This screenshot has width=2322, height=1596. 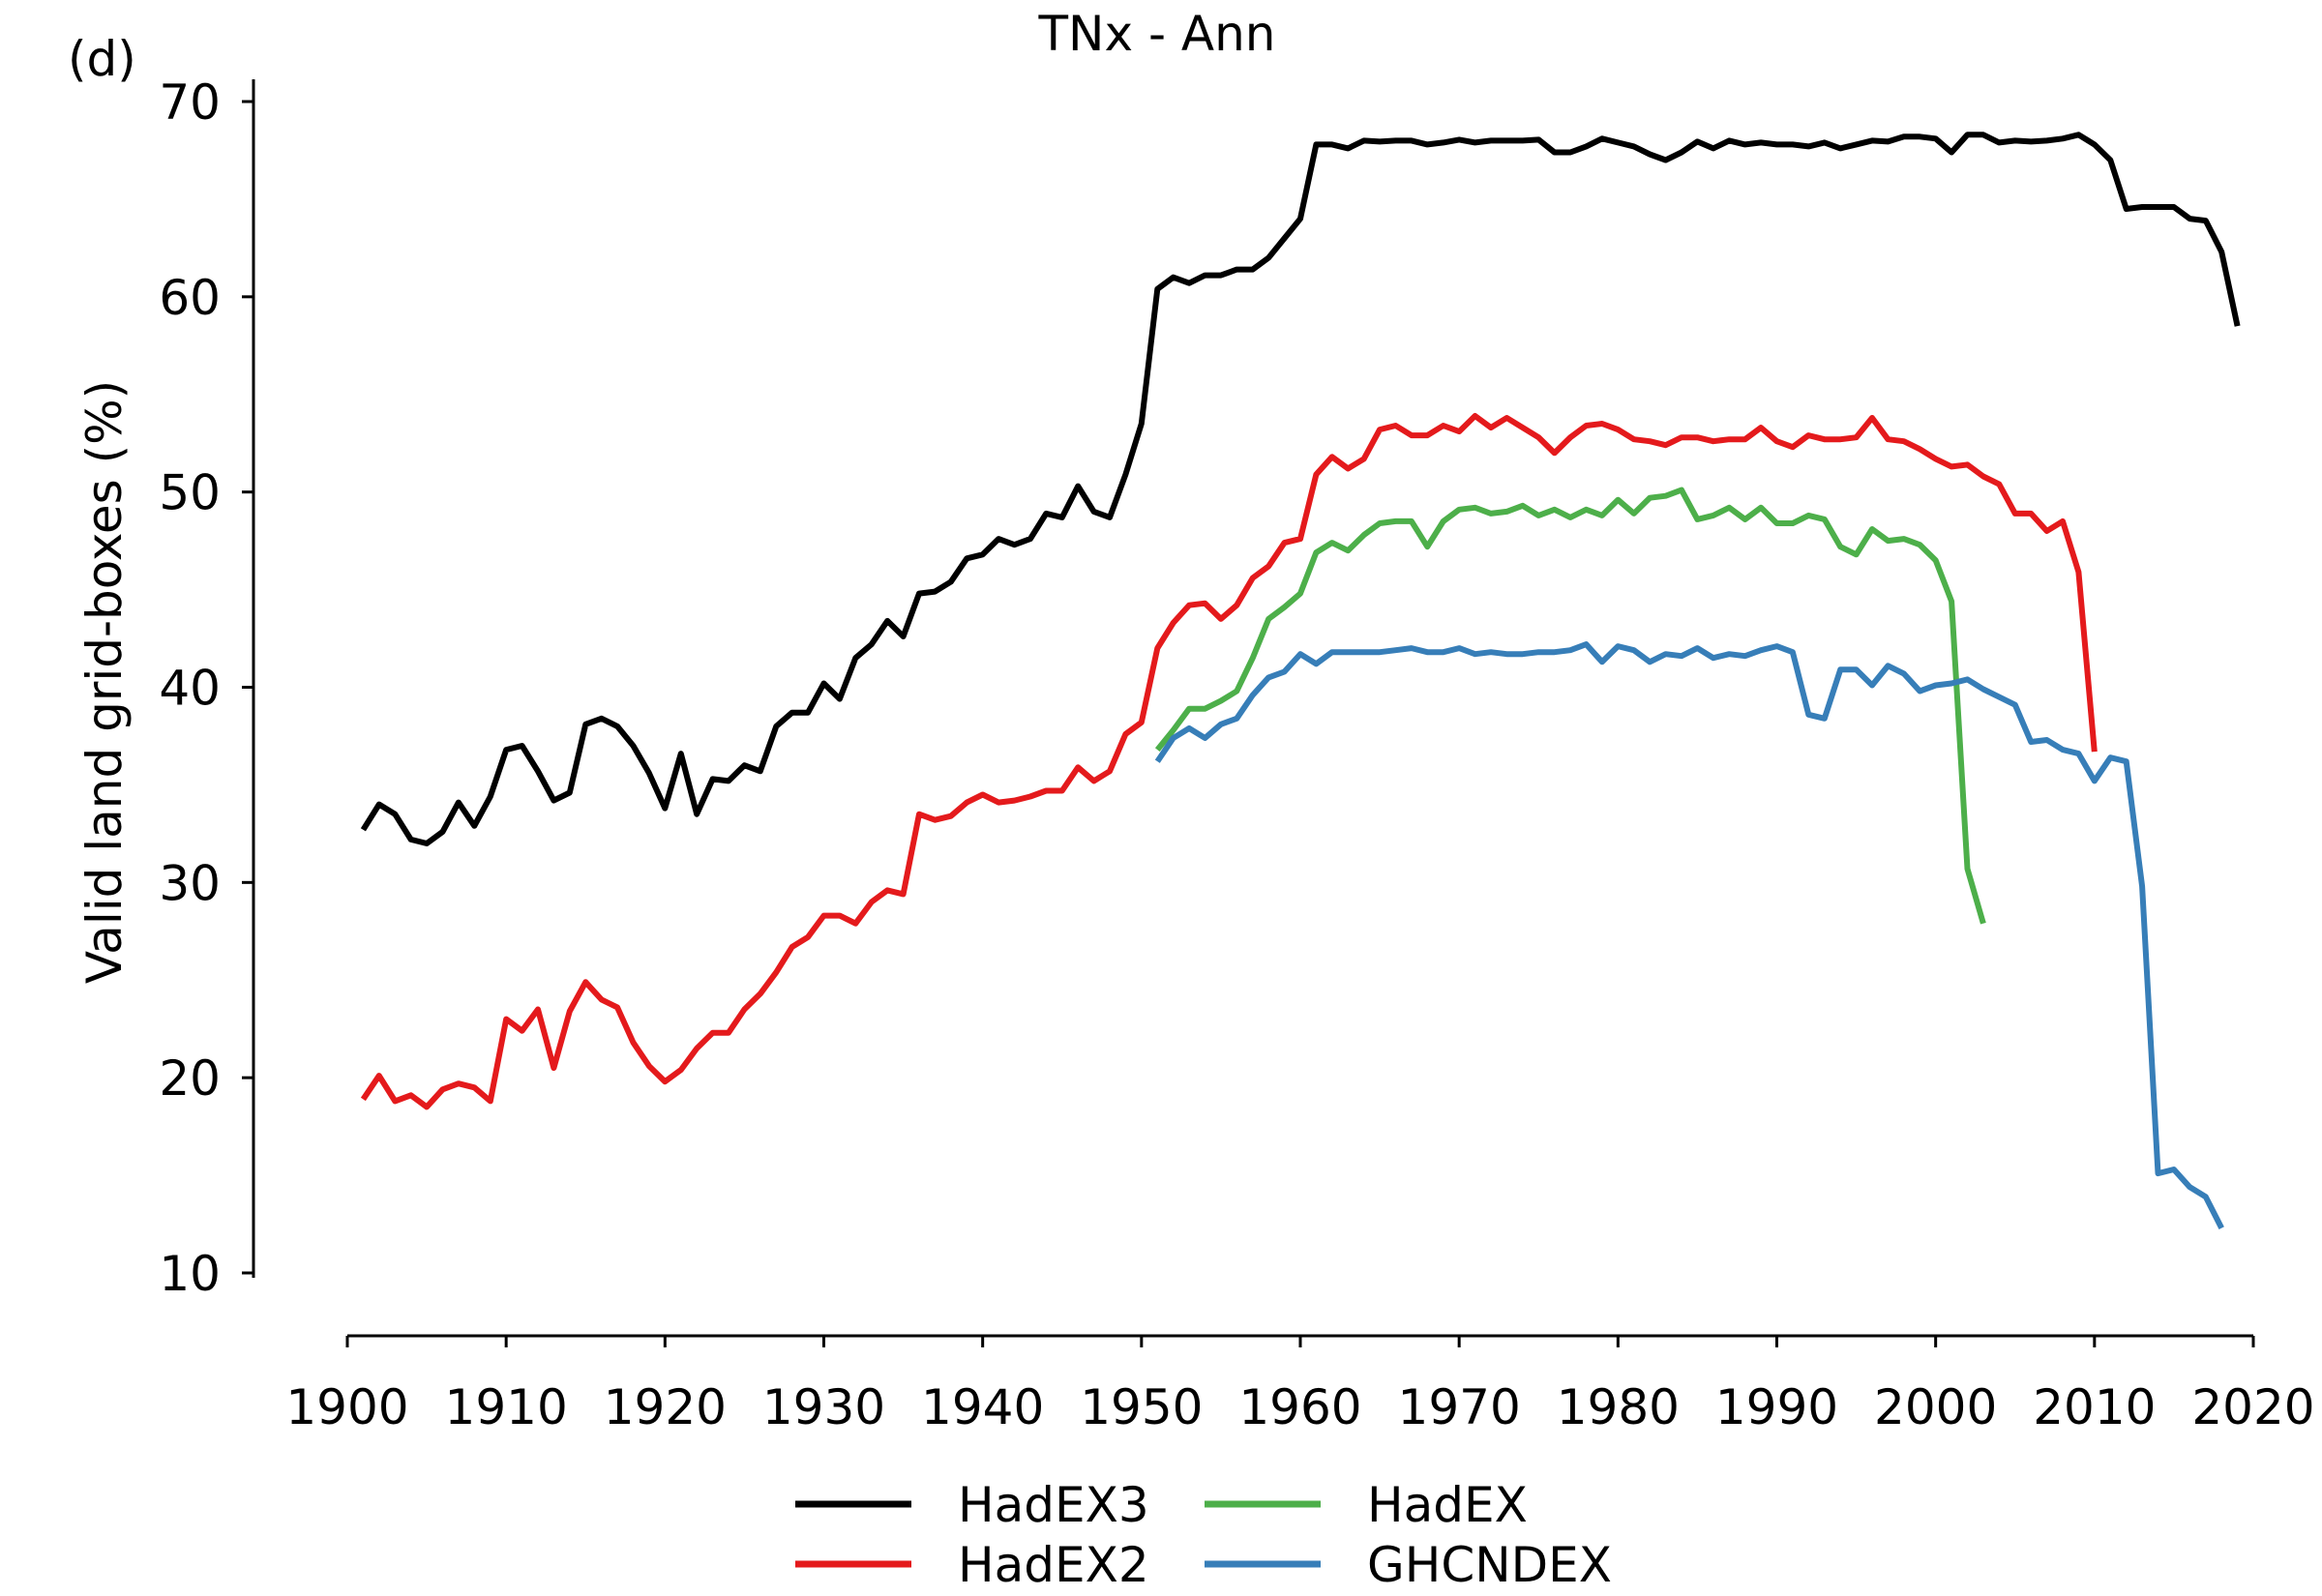 What do you see at coordinates (1141, 1407) in the screenshot?
I see `x-tick-label: 1950` at bounding box center [1141, 1407].